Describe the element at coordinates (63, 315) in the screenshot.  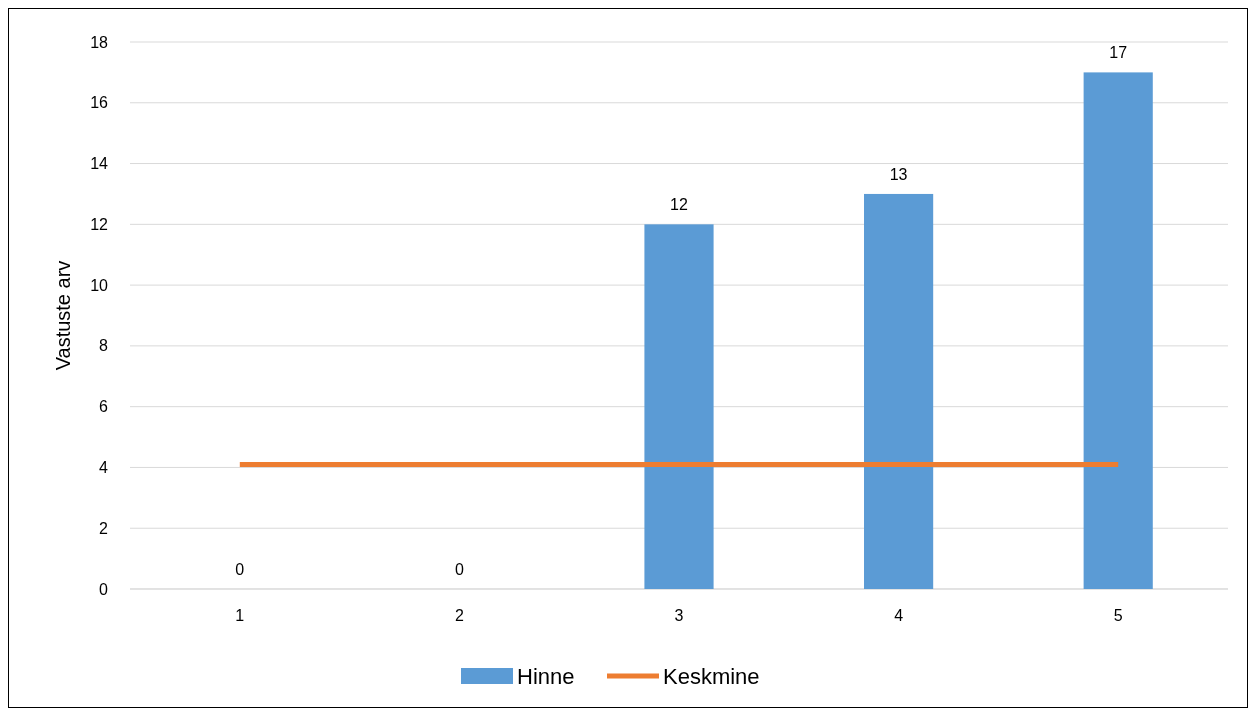
I see `y-axis-title: Vastuste arv` at that location.